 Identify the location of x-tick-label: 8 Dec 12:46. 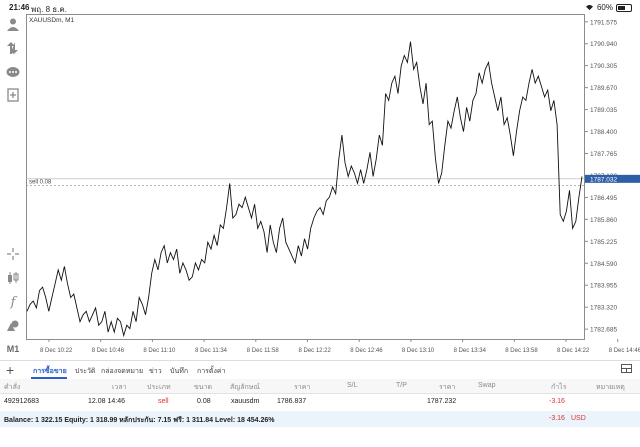
(366, 351).